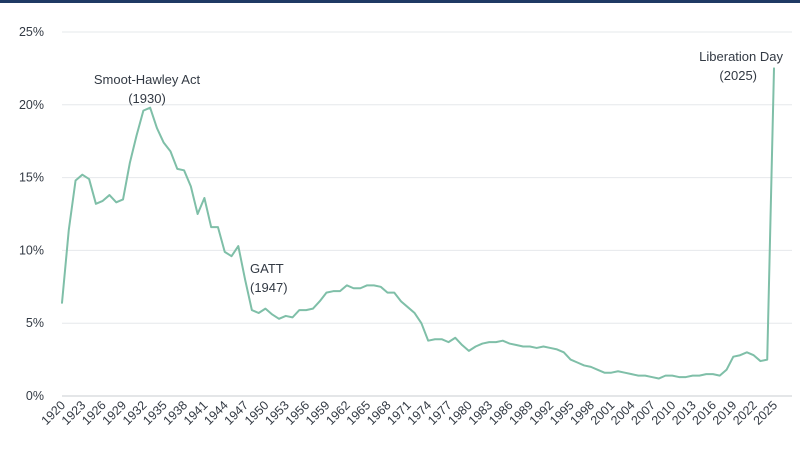  Describe the element at coordinates (147, 98) in the screenshot. I see `annotation-smoot-hawley-year: (1930)` at that location.